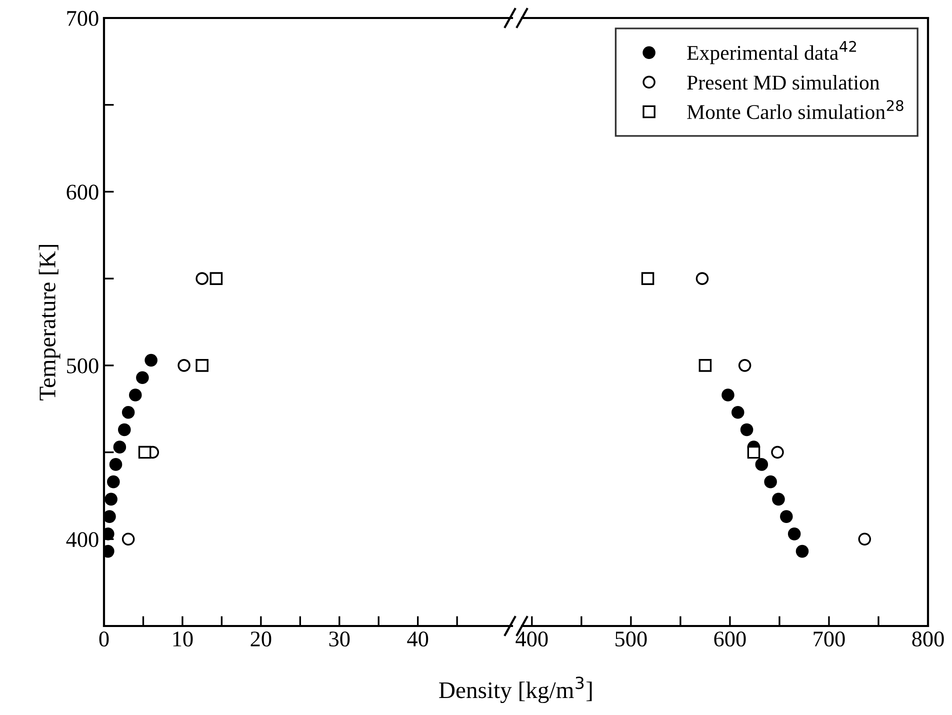  Describe the element at coordinates (771, 52) in the screenshot. I see `legend-label: Experimental data$^{42}$` at that location.